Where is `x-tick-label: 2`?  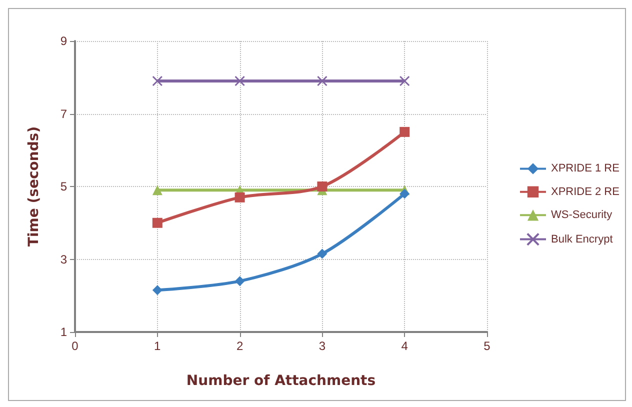 x-tick-label: 2 is located at coordinates (240, 346).